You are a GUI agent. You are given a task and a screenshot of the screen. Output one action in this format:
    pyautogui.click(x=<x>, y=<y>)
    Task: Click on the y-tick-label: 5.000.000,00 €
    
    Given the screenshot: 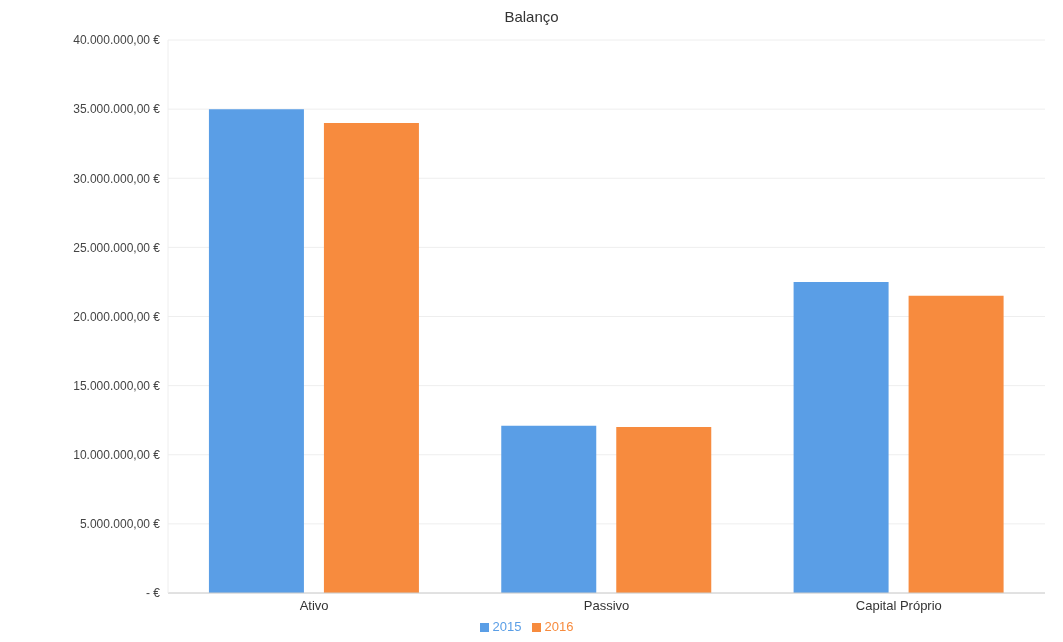 What is the action you would take?
    pyautogui.click(x=120, y=524)
    